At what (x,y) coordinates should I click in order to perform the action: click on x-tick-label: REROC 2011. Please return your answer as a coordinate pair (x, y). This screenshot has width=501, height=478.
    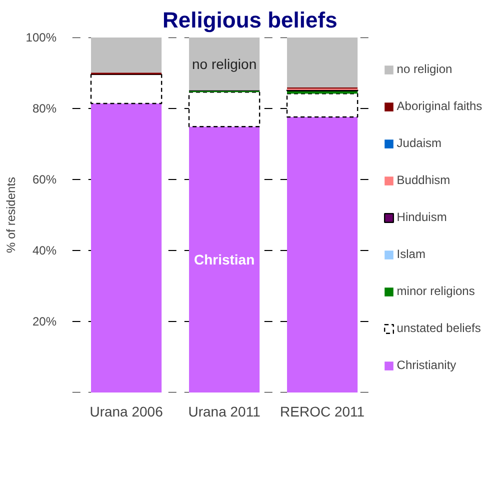
    Looking at the image, I should click on (322, 412).